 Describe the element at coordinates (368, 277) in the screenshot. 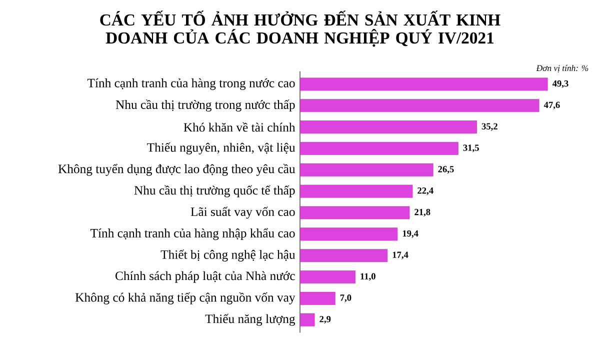

I see `data-label: 11,0` at that location.